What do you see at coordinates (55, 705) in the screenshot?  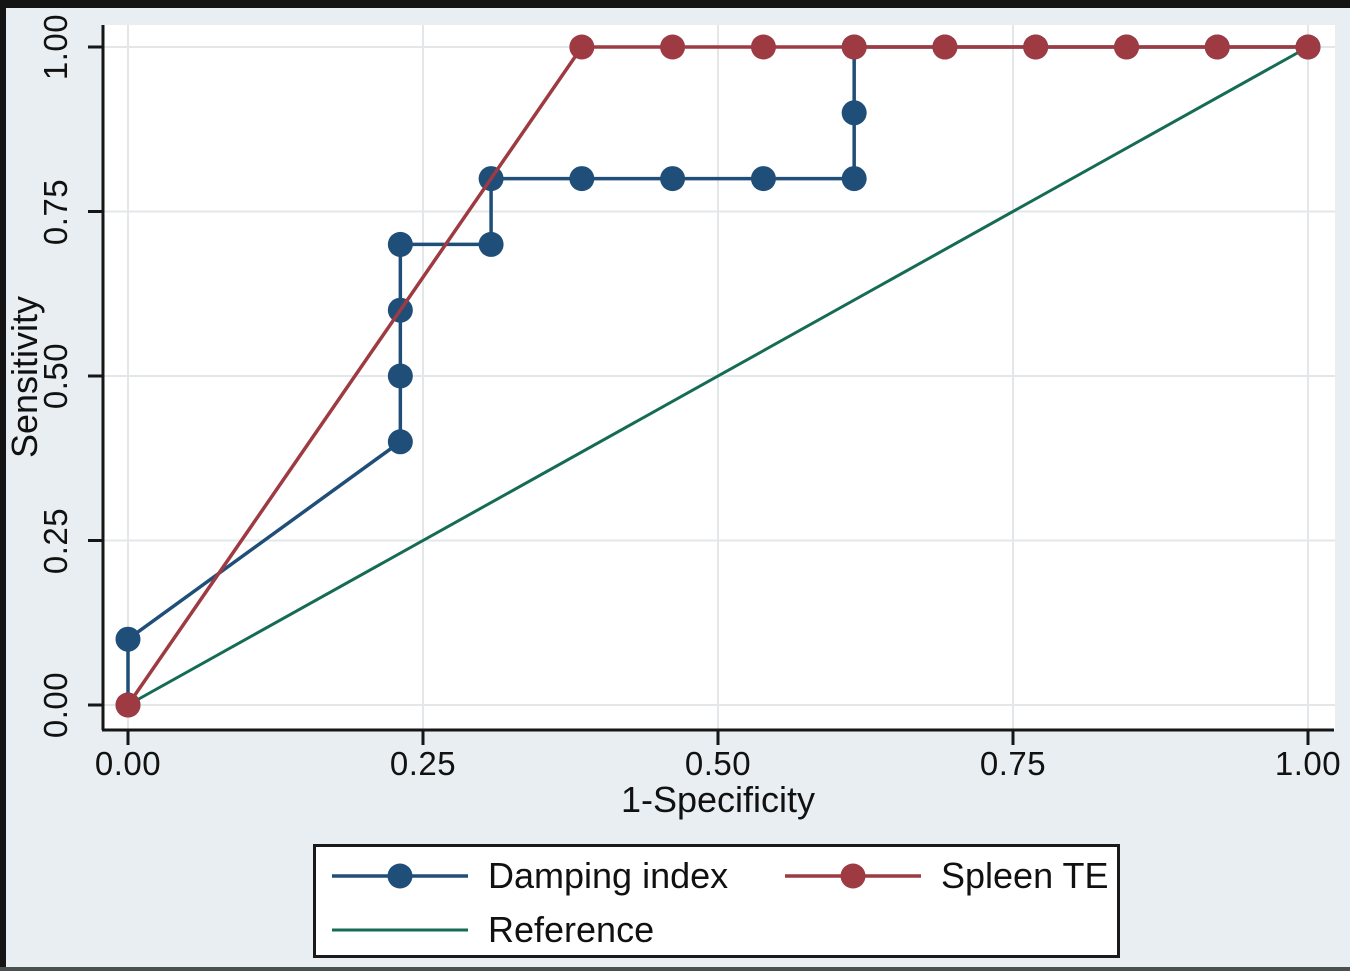 I see `y-tick-label-0.00: 0.00` at bounding box center [55, 705].